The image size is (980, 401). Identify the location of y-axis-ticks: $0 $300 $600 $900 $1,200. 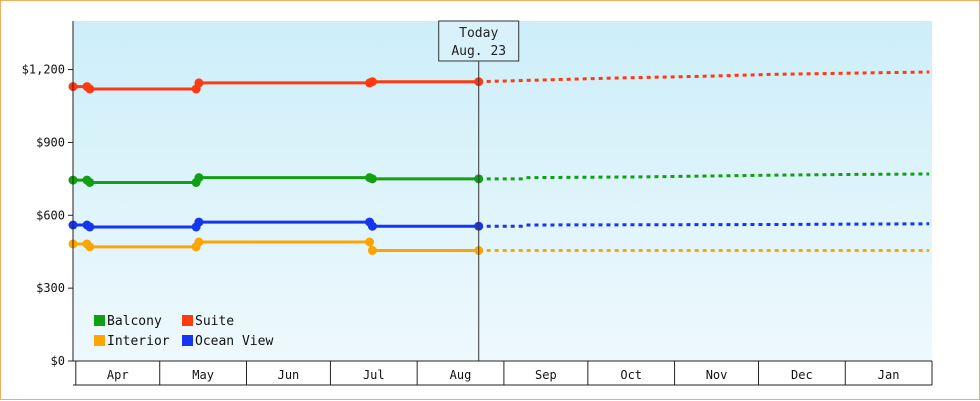
(47, 215).